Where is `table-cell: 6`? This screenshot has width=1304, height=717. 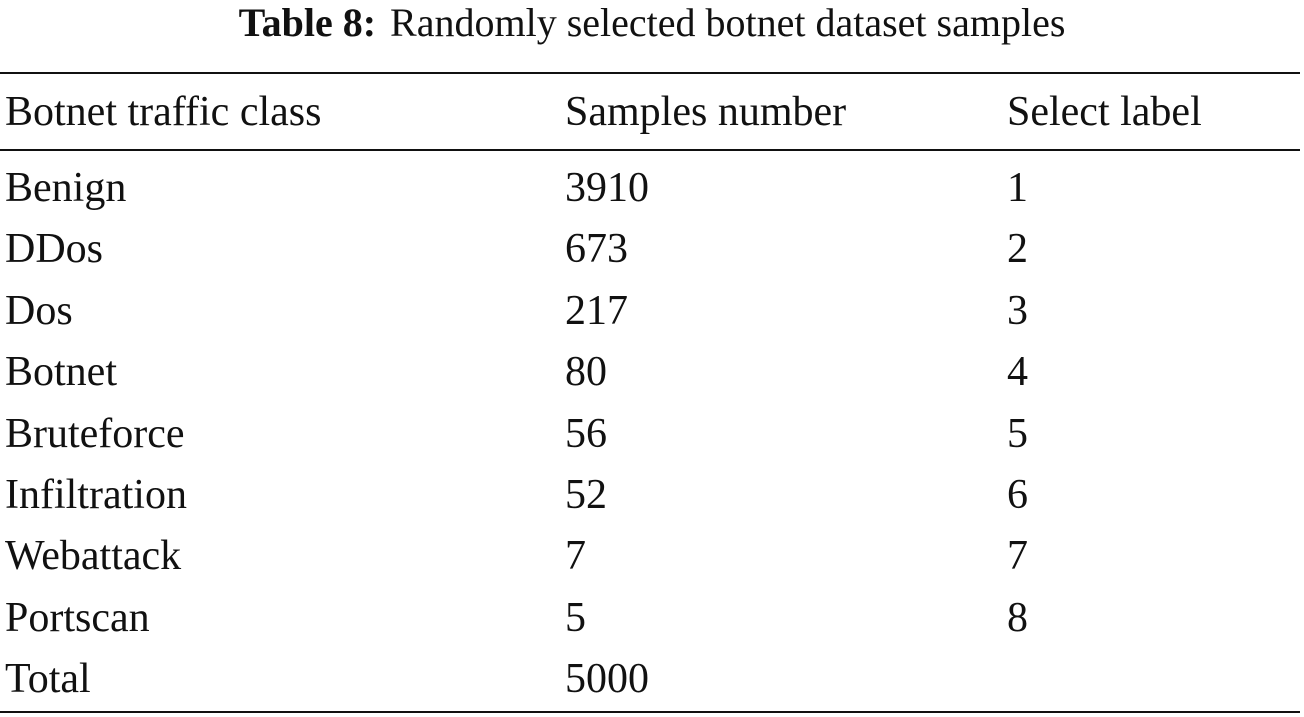
table-cell: 6 is located at coordinates (1017, 495).